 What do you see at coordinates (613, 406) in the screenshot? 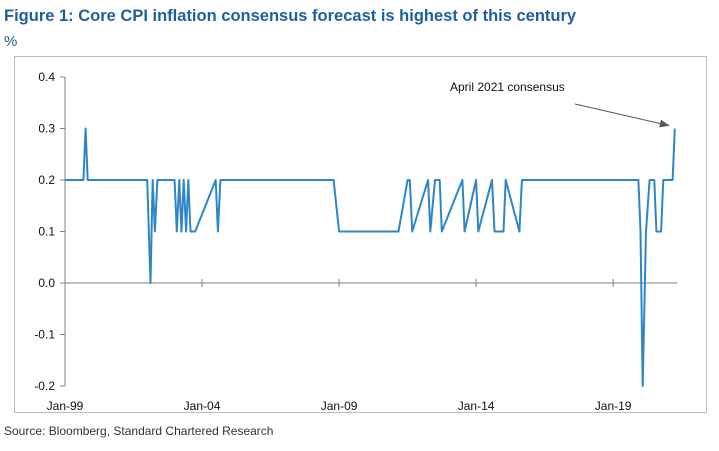
I see `x-tick-label: Jan-19` at bounding box center [613, 406].